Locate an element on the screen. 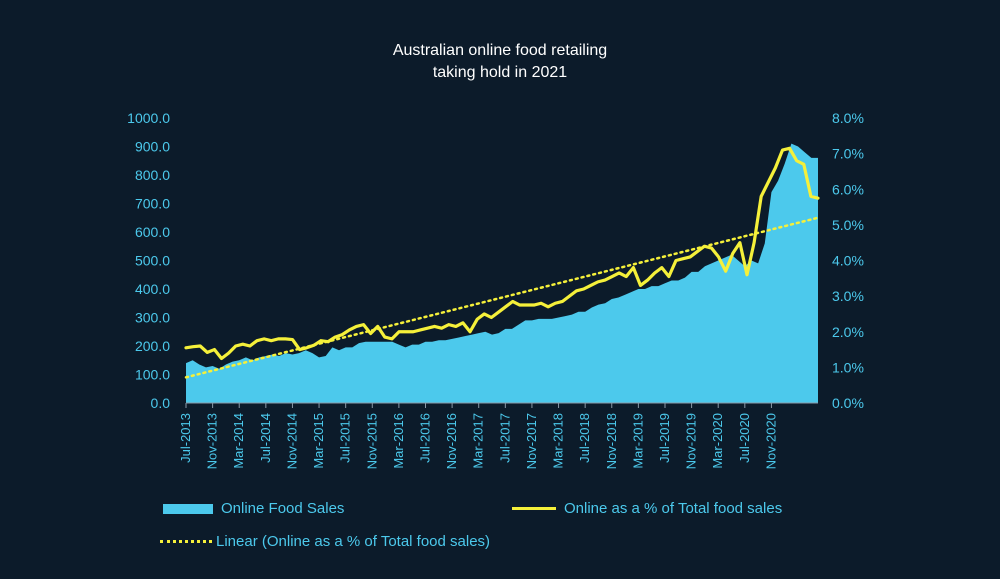  legend-swatch-area is located at coordinates (188, 508).